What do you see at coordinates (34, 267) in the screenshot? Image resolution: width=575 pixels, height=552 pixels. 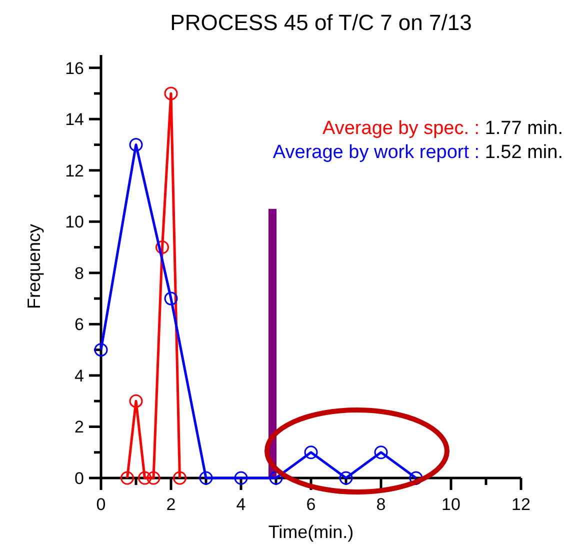 I see `y-axis-title: Frequency` at bounding box center [34, 267].